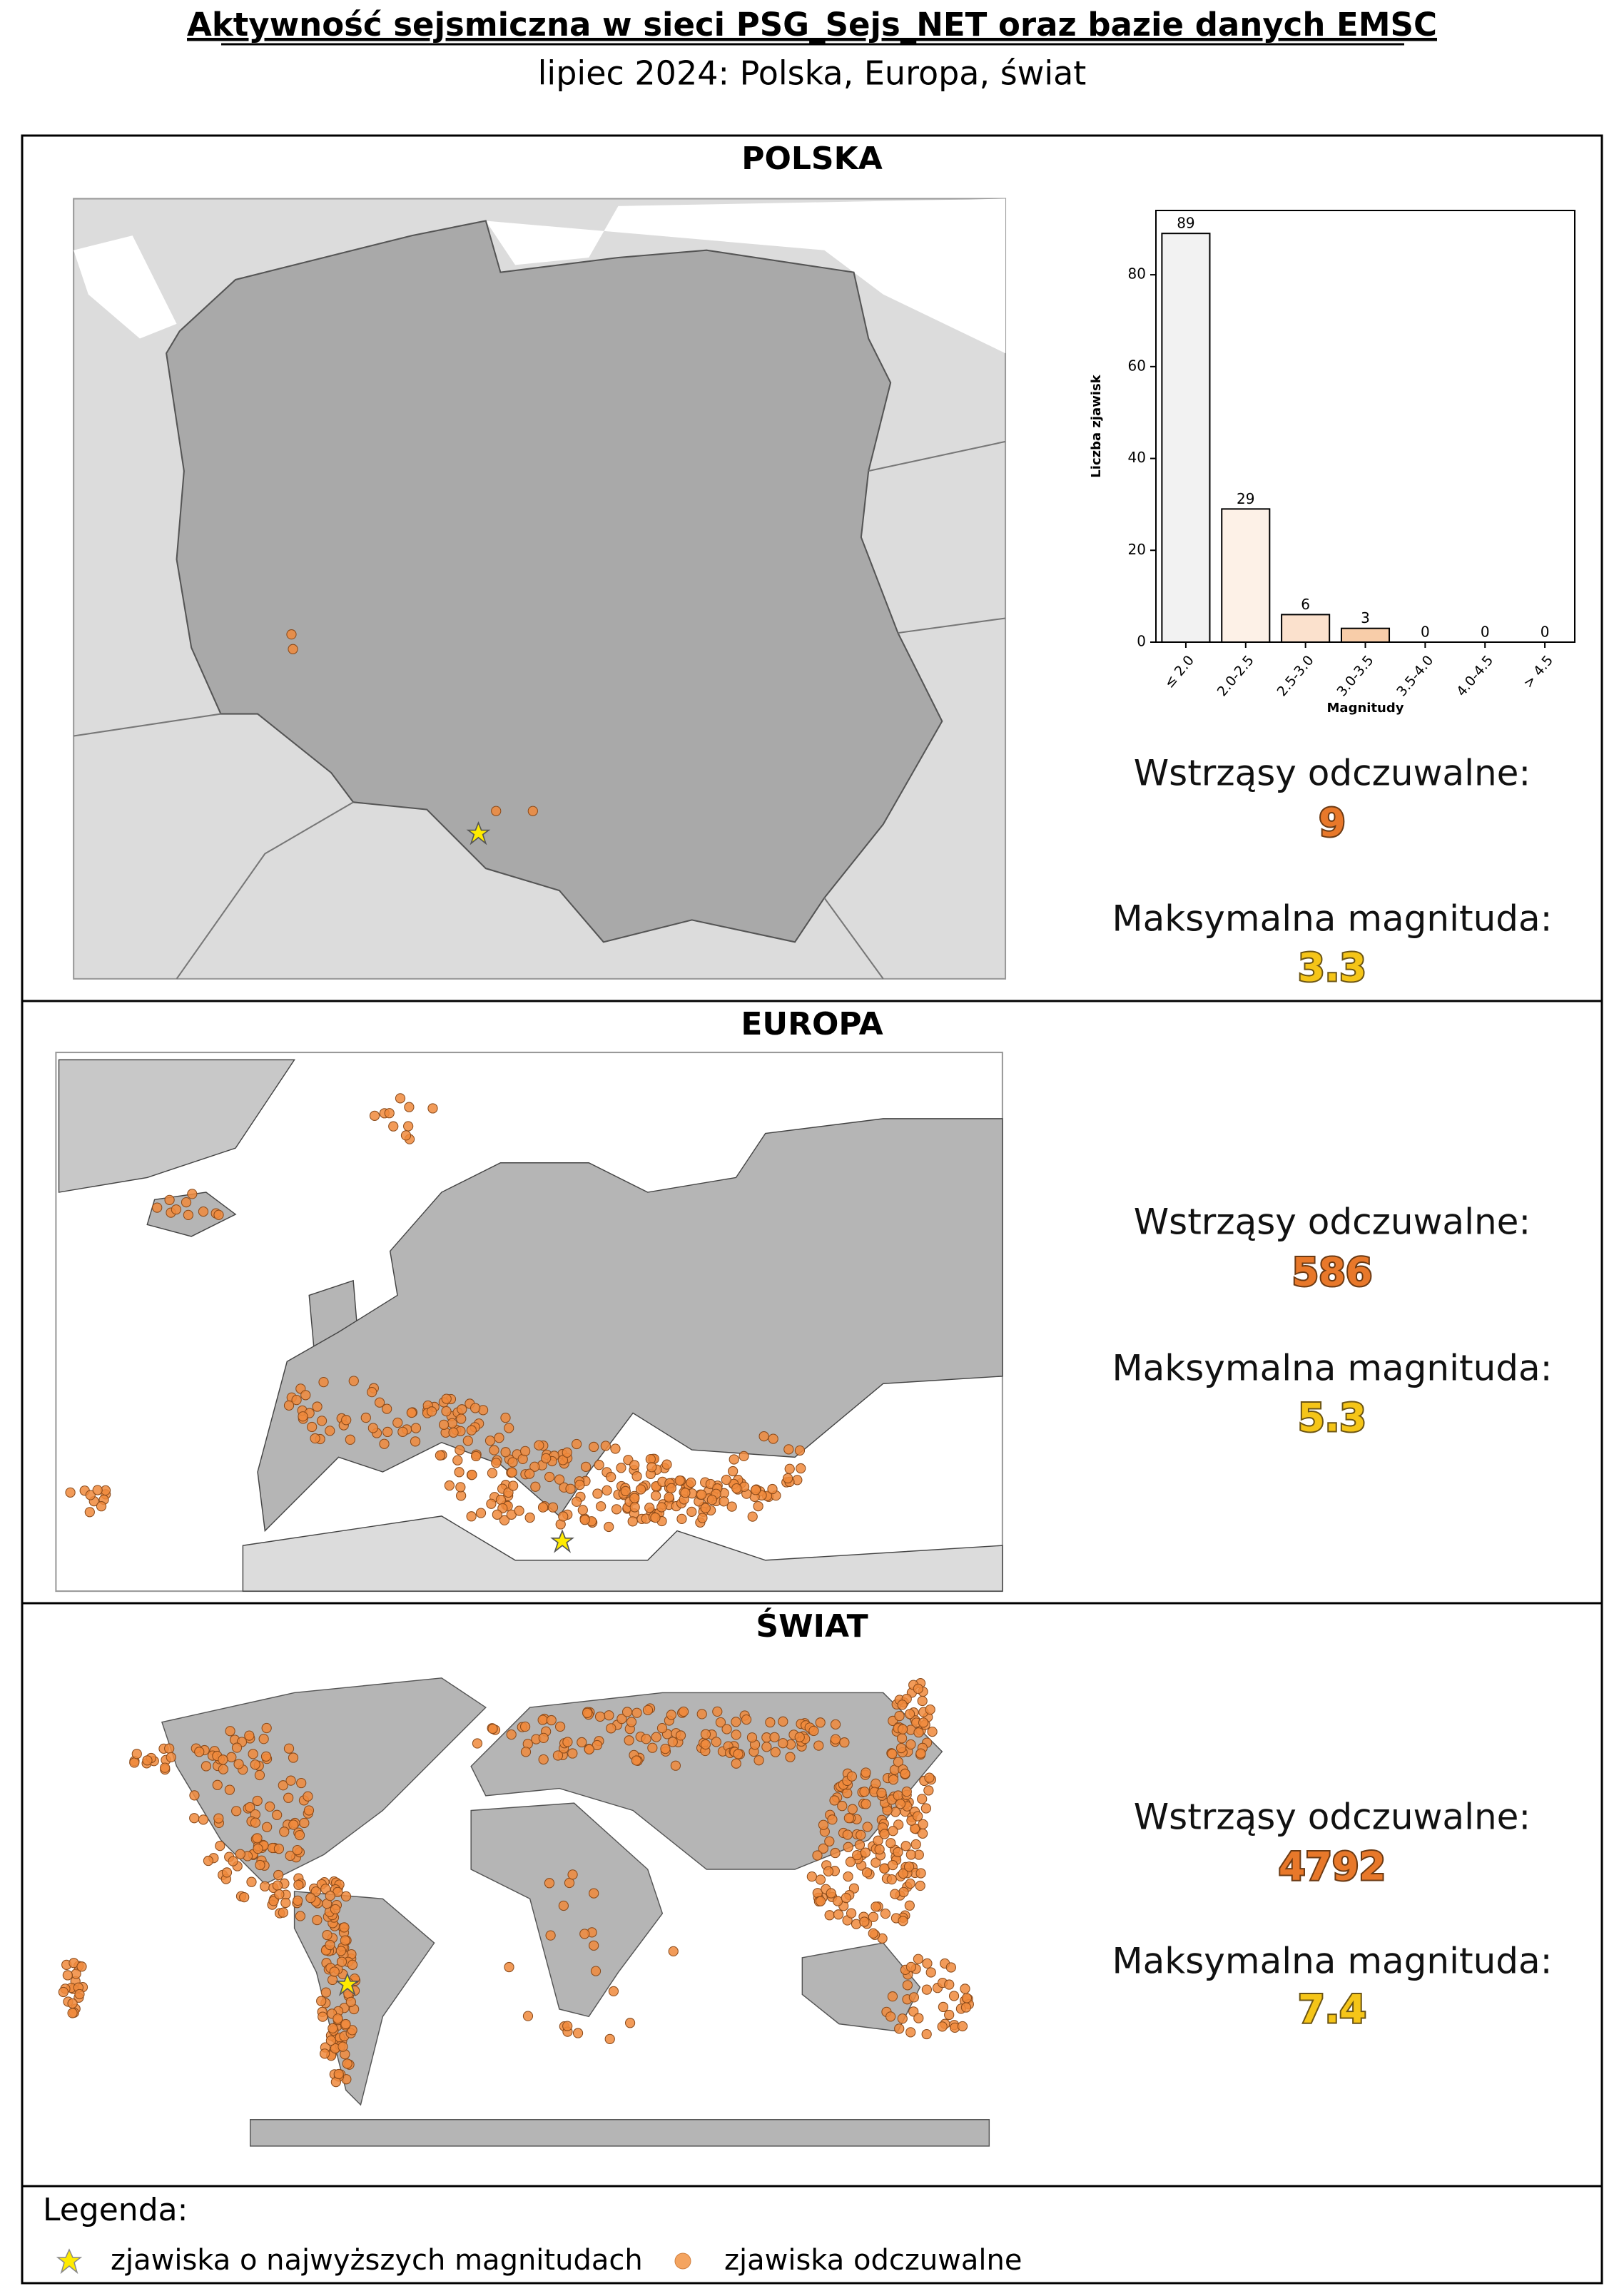  What do you see at coordinates (1415, 676) in the screenshot?
I see `x-tick-label: 3.5-4.0` at bounding box center [1415, 676].